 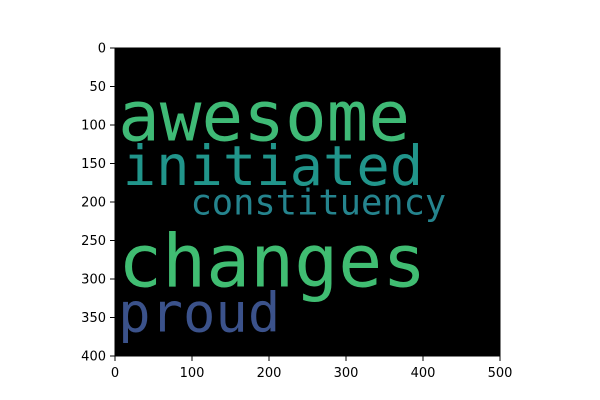 What do you see at coordinates (272, 262) in the screenshot?
I see `word-changes: changes` at bounding box center [272, 262].